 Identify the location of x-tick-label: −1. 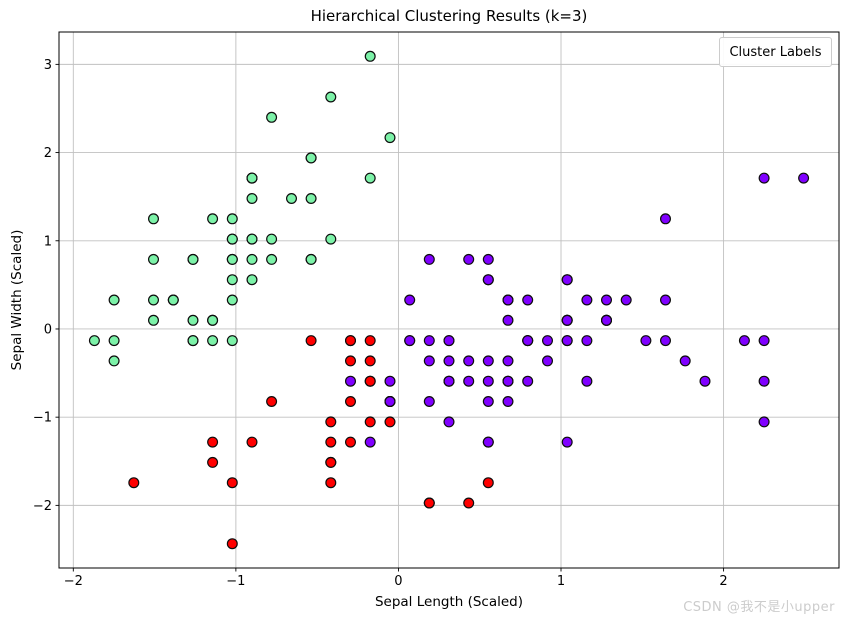
(235, 581).